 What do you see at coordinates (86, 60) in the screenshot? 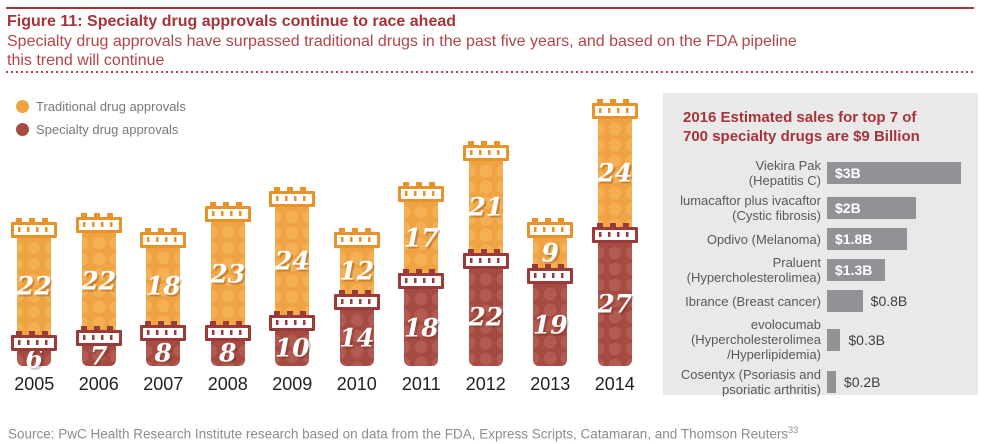
I see `subtitle-line-2: this trend will continue` at bounding box center [86, 60].